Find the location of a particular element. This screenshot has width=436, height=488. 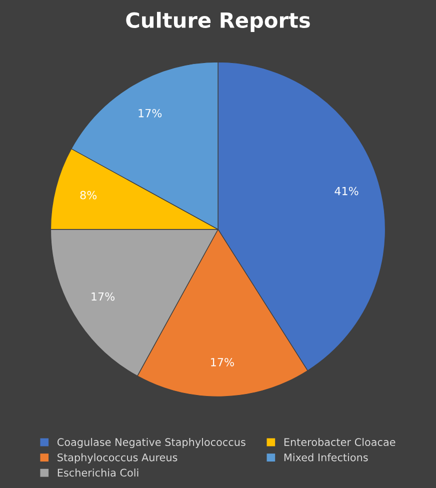

chart-title: Culture Reports is located at coordinates (218, 22).